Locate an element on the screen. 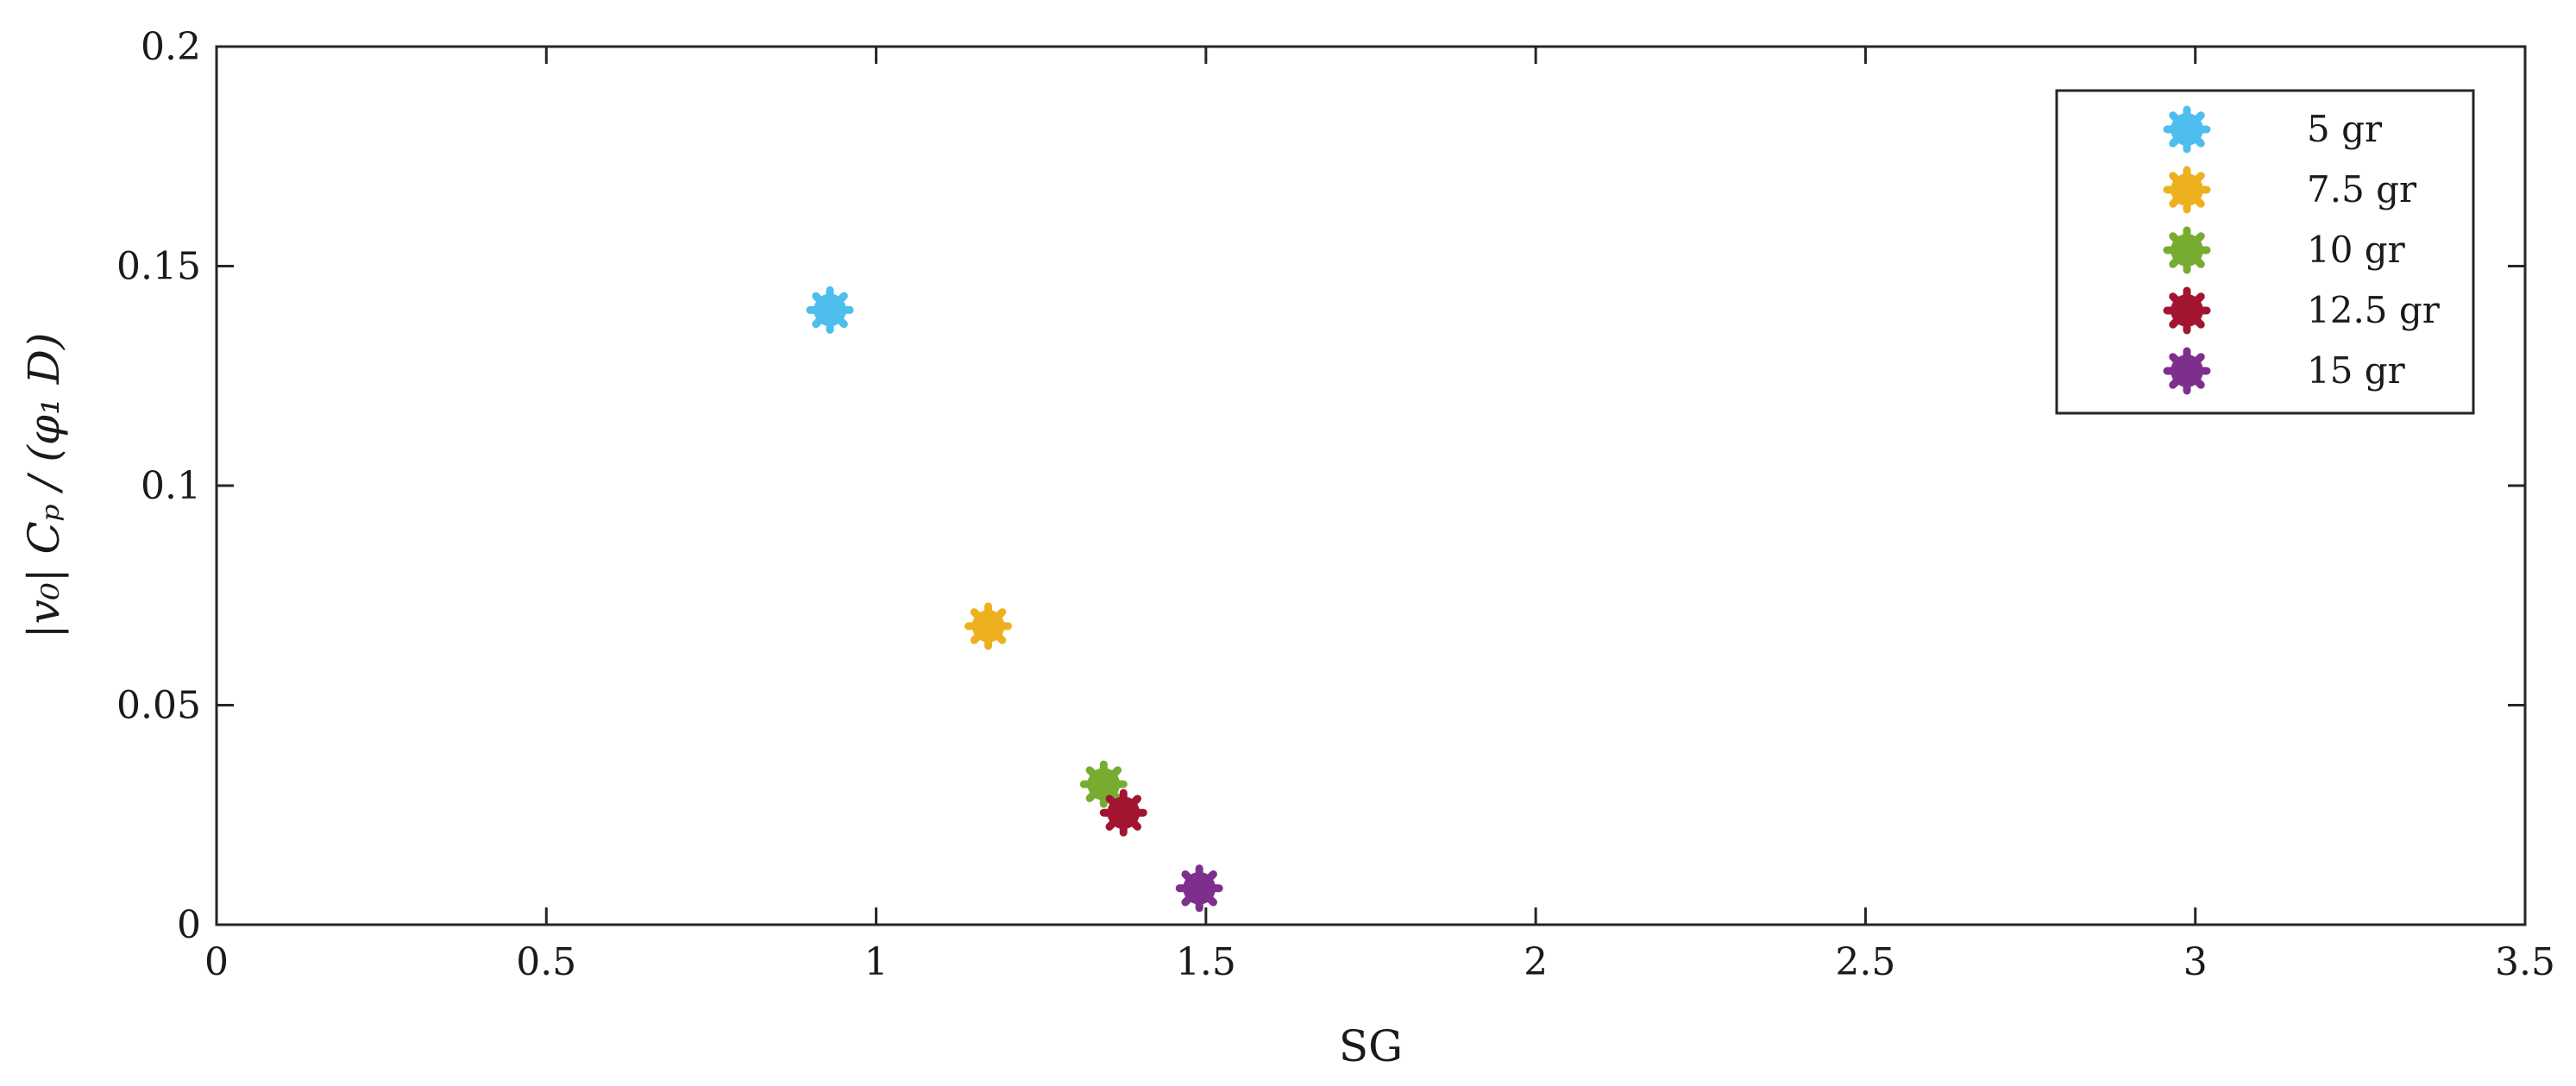 This screenshot has width=2576, height=1086. legend-item: 7.5 gr is located at coordinates (2290, 190).